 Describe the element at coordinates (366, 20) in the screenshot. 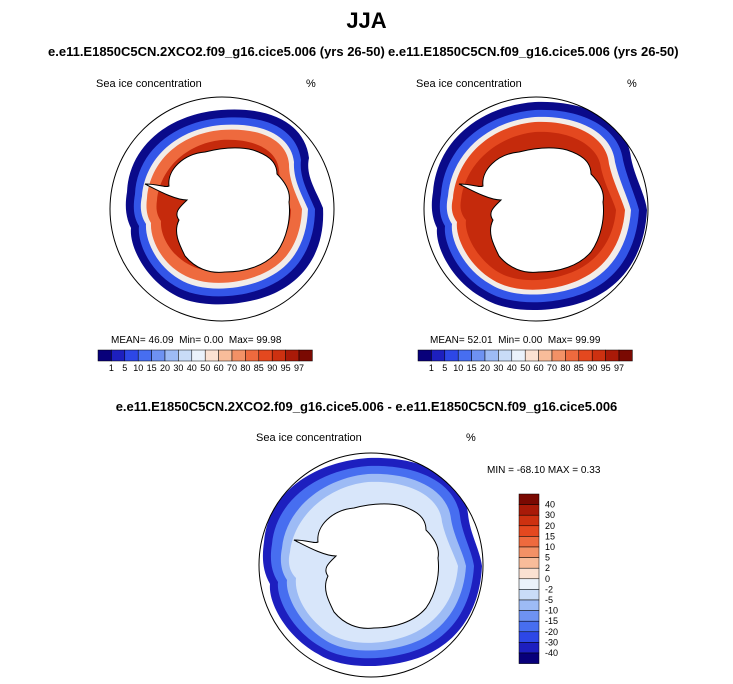

I see `figure-title: JJA` at that location.